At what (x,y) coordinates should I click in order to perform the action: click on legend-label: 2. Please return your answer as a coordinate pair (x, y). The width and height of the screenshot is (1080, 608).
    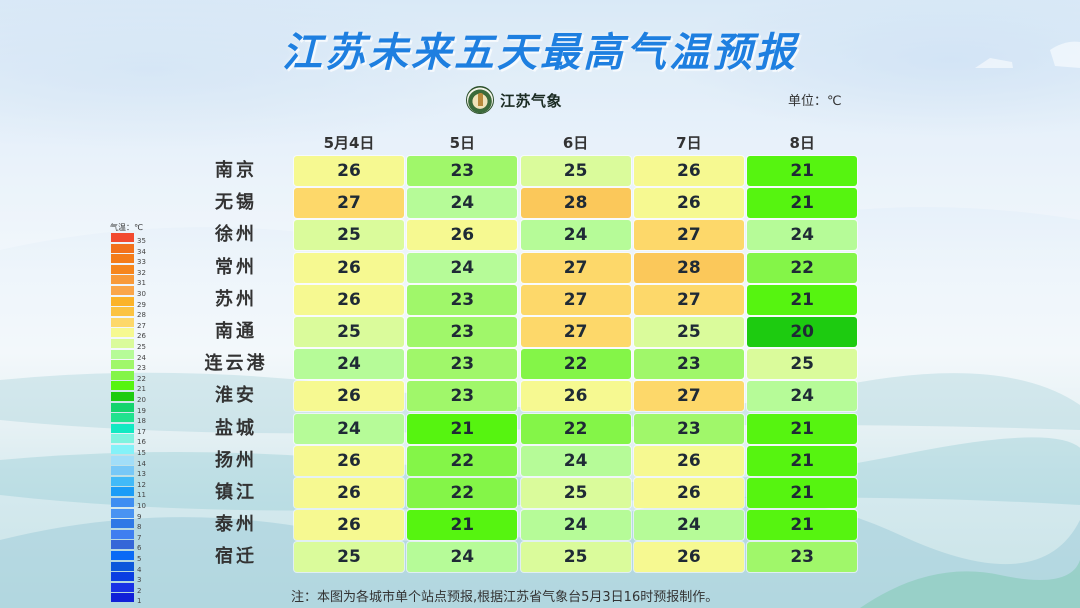
    Looking at the image, I should click on (139, 590).